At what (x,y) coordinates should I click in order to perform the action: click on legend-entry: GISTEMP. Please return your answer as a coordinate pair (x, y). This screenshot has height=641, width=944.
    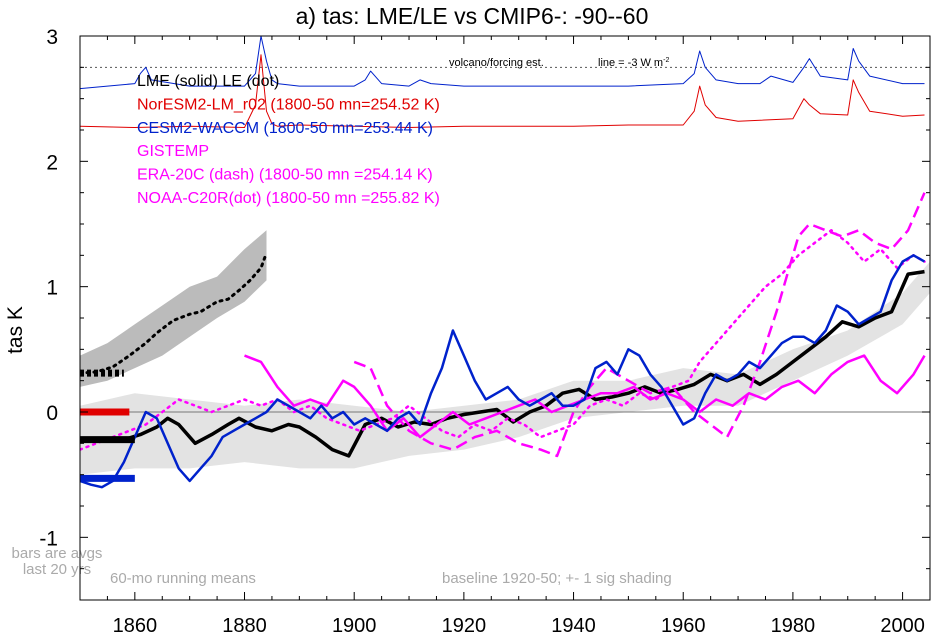
    Looking at the image, I should click on (173, 151).